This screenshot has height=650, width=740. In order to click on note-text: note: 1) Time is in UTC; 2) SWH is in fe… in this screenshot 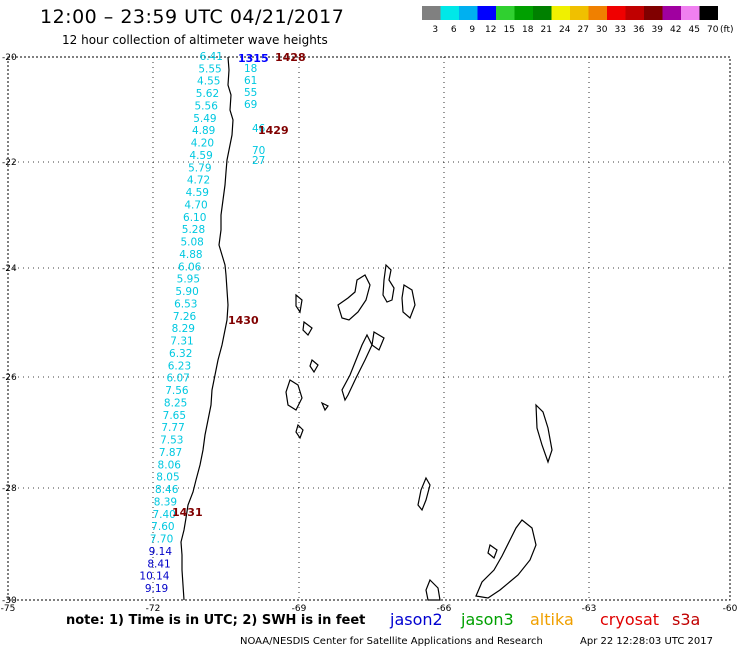, I will do `click(216, 620)`.